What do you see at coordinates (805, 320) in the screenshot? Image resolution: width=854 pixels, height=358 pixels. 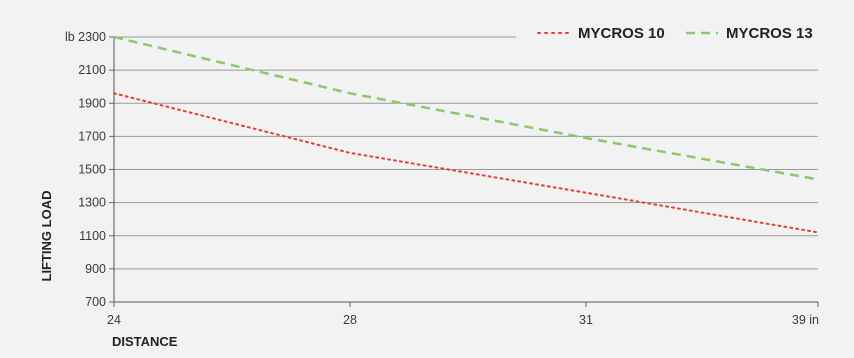 I see `x-tick-label: 39 in` at bounding box center [805, 320].